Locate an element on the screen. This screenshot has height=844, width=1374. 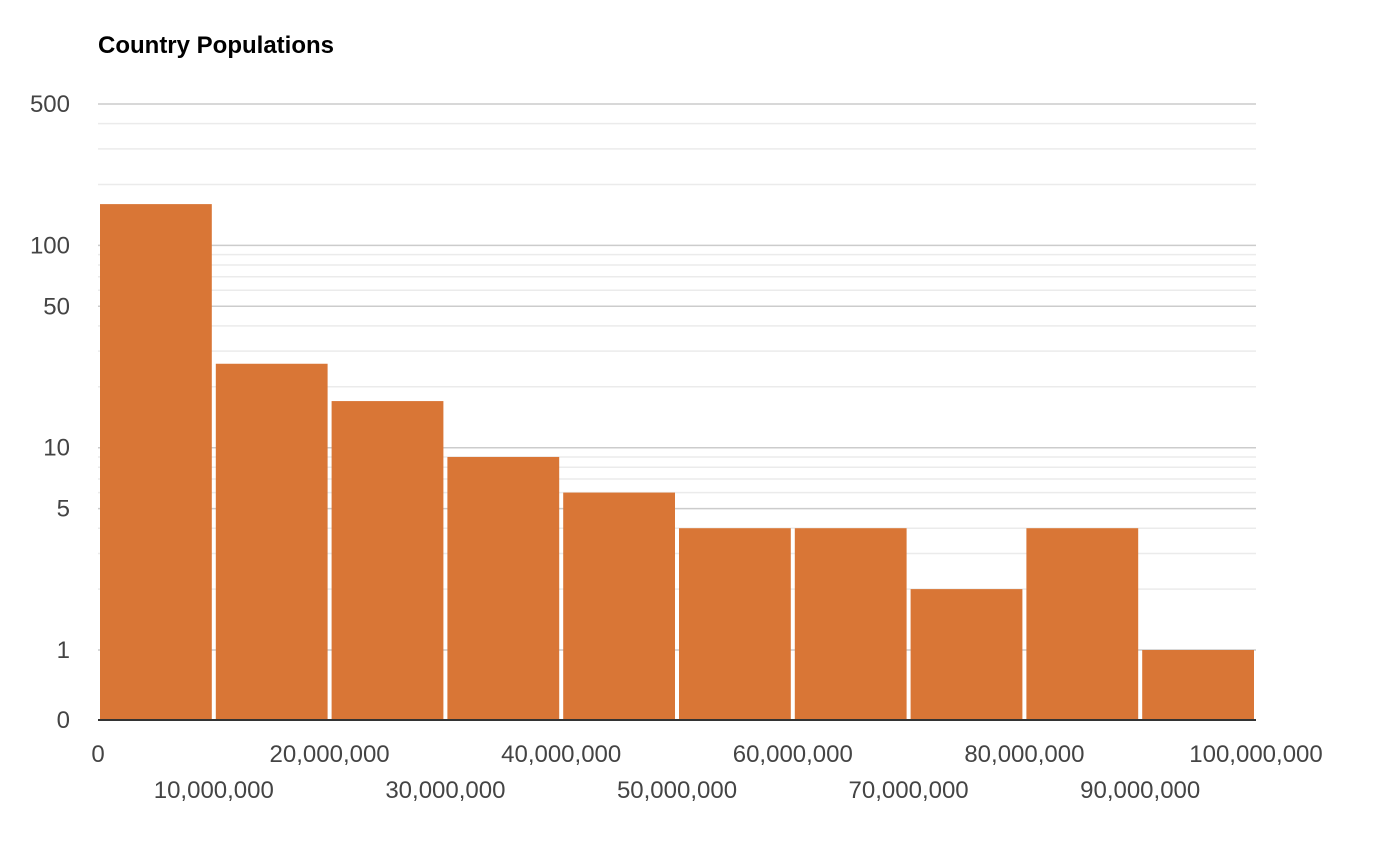
y-axis-ticks: 0 1 5 10 50 100 500 is located at coordinates (50, 412).